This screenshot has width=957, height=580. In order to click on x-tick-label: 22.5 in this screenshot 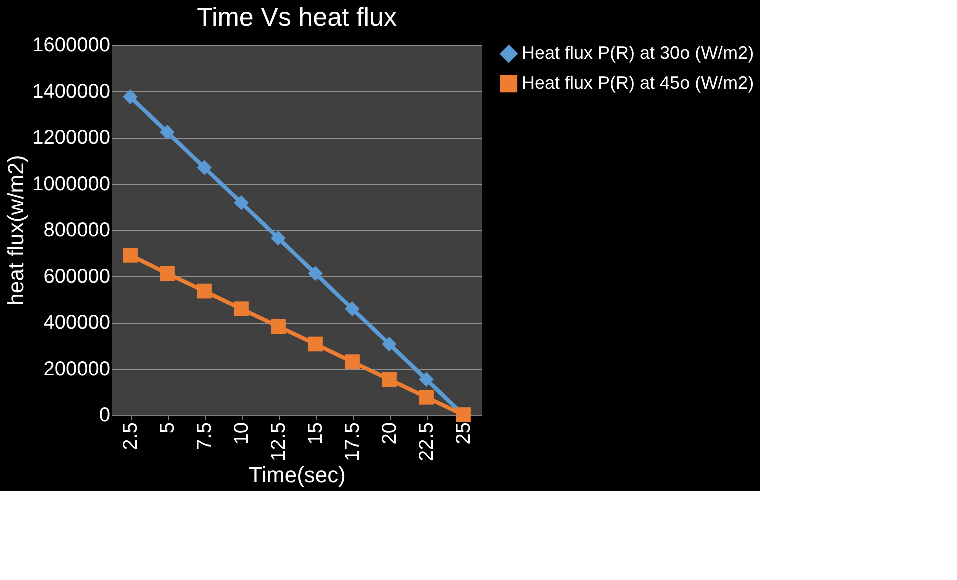, I will do `click(427, 442)`.